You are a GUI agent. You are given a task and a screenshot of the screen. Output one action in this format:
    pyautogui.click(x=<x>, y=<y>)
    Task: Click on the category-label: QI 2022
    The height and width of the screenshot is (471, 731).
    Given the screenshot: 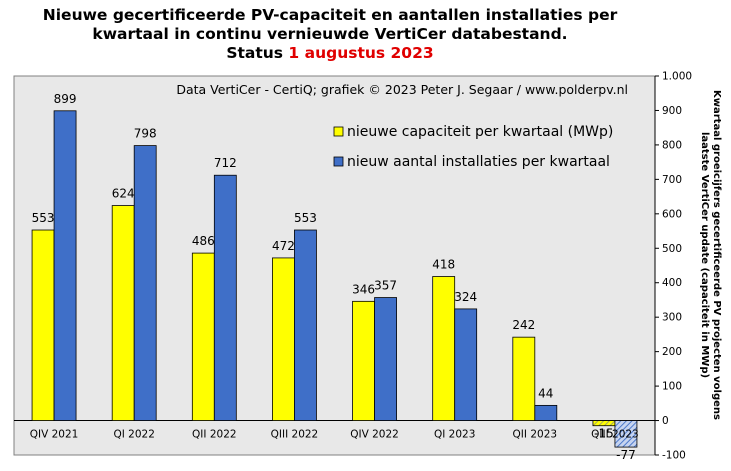 What is the action you would take?
    pyautogui.click(x=133, y=435)
    